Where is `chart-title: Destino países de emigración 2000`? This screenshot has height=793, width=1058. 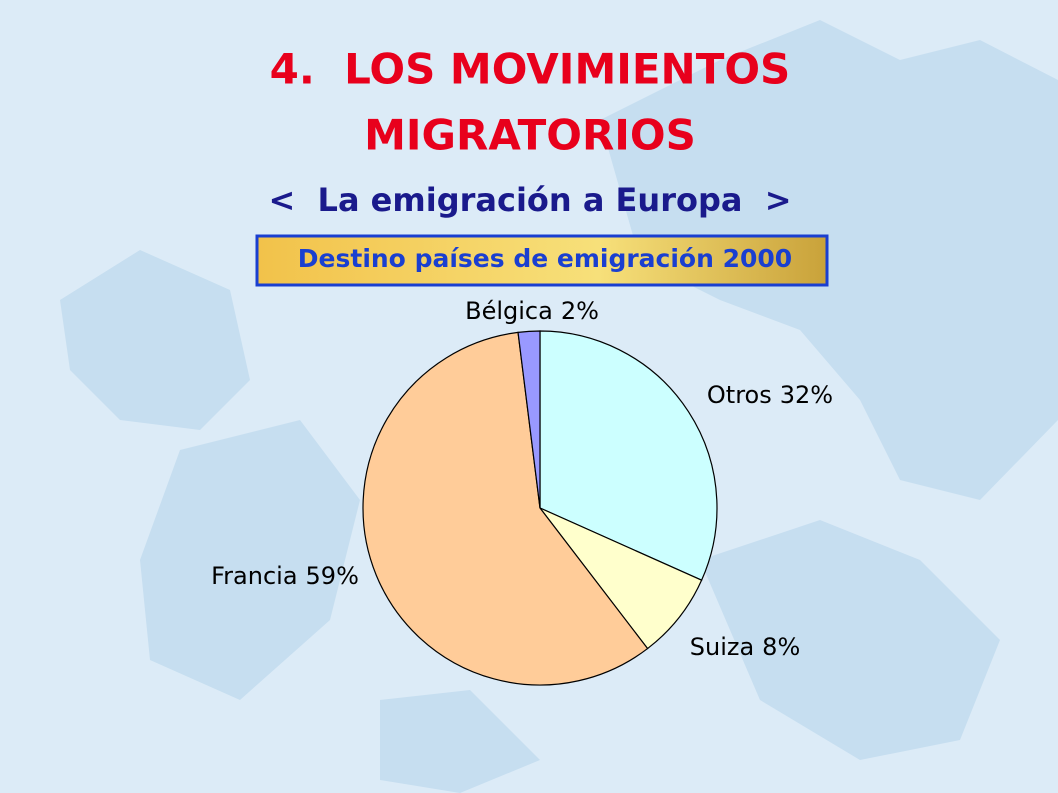 chart-title: Destino países de emigración 2000 is located at coordinates (545, 258).